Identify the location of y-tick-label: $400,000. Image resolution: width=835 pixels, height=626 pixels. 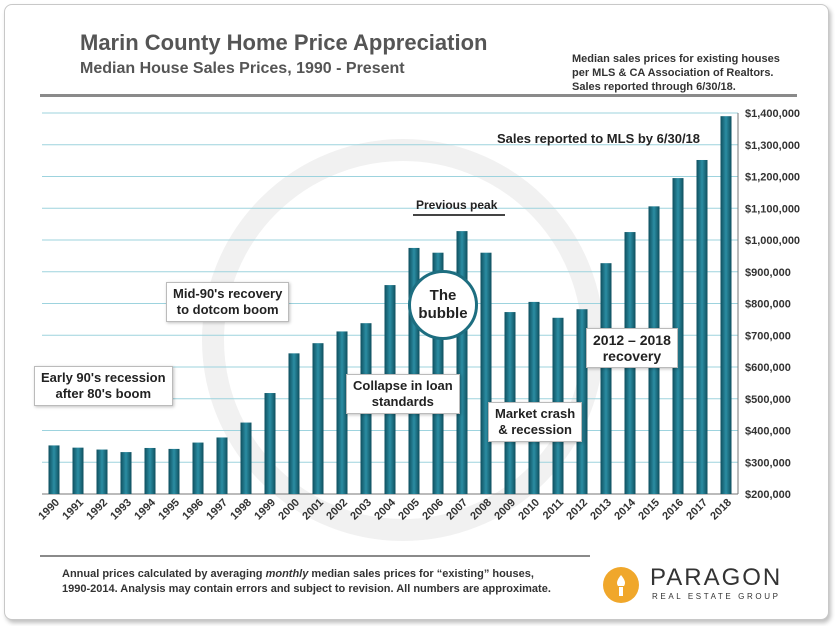
(768, 432).